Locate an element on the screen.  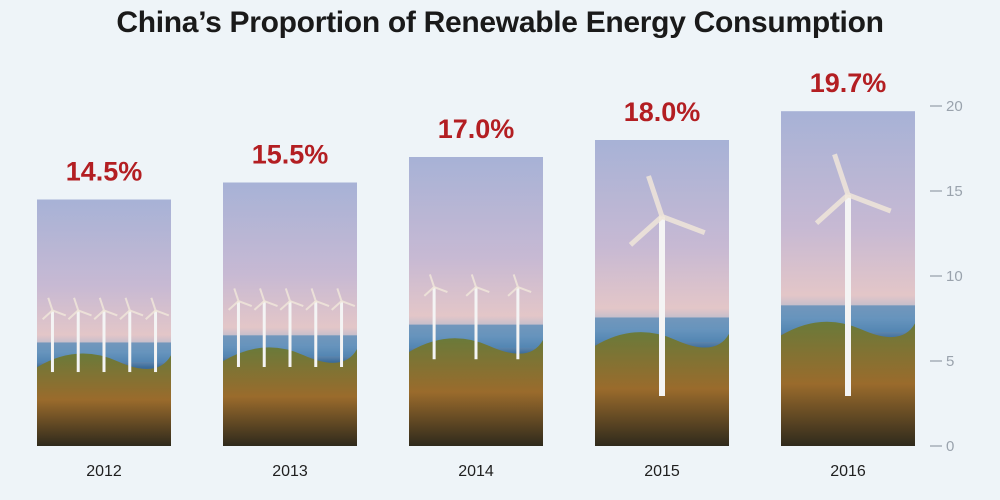
bar-2016 is located at coordinates (848, 278).